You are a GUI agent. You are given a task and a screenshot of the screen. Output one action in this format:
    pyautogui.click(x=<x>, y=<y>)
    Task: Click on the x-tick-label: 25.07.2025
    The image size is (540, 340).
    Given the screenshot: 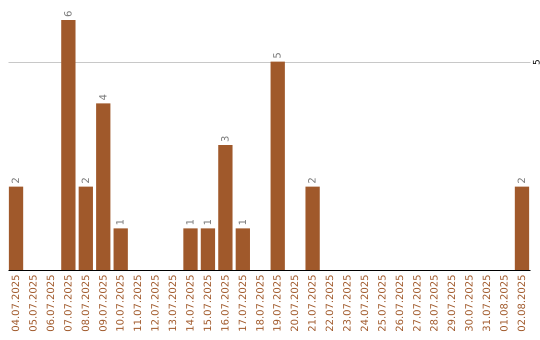 What is the action you would take?
    pyautogui.click(x=382, y=303)
    